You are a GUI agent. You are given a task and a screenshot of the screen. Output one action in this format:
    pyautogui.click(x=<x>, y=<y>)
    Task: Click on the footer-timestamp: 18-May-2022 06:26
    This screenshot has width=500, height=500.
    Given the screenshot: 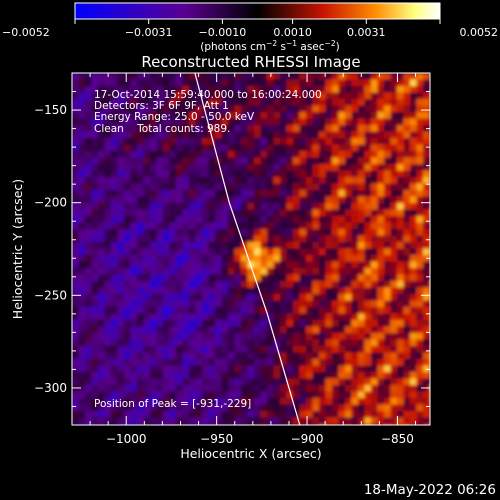 What is the action you would take?
    pyautogui.click(x=430, y=490)
    